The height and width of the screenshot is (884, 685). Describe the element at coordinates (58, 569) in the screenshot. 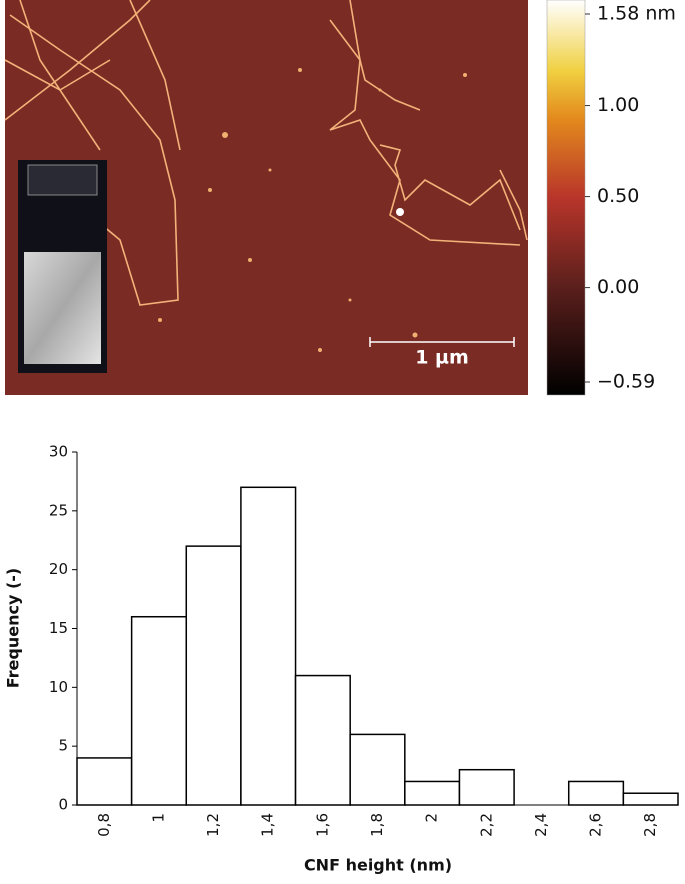

I see `y-tick-label: 20` at that location.